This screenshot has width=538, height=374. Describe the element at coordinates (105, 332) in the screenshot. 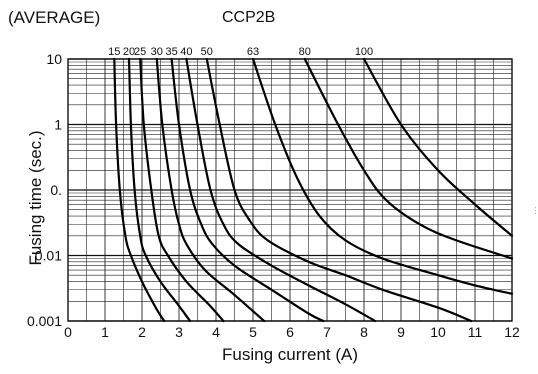

I see `x-tick-label: 1` at that location.